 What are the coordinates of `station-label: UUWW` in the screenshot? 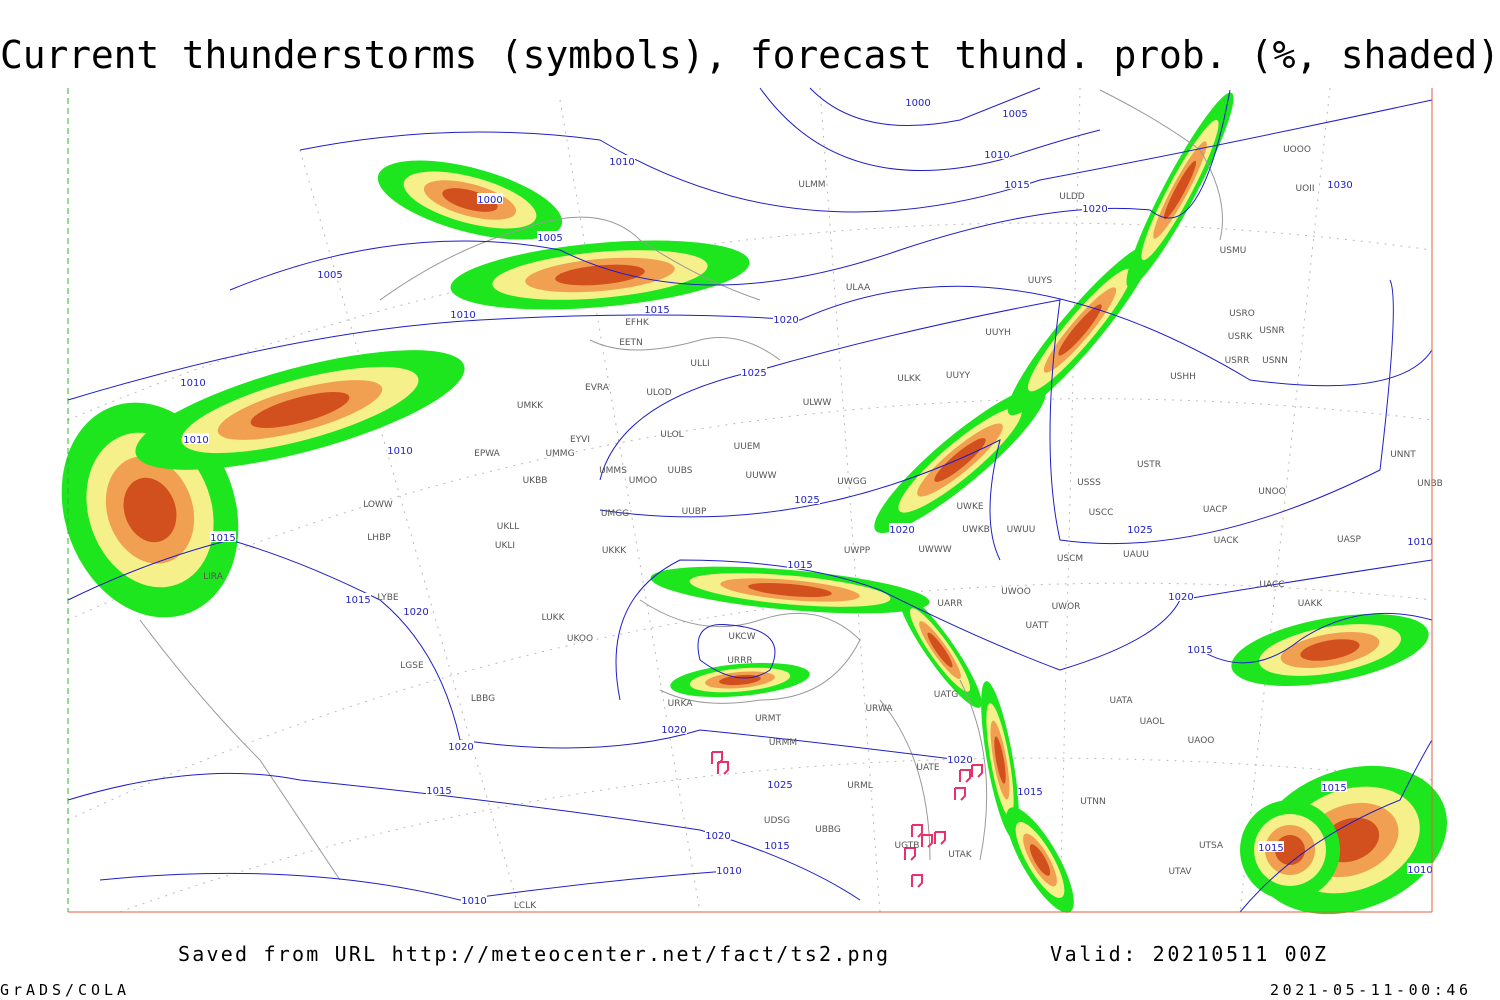 It's located at (761, 476).